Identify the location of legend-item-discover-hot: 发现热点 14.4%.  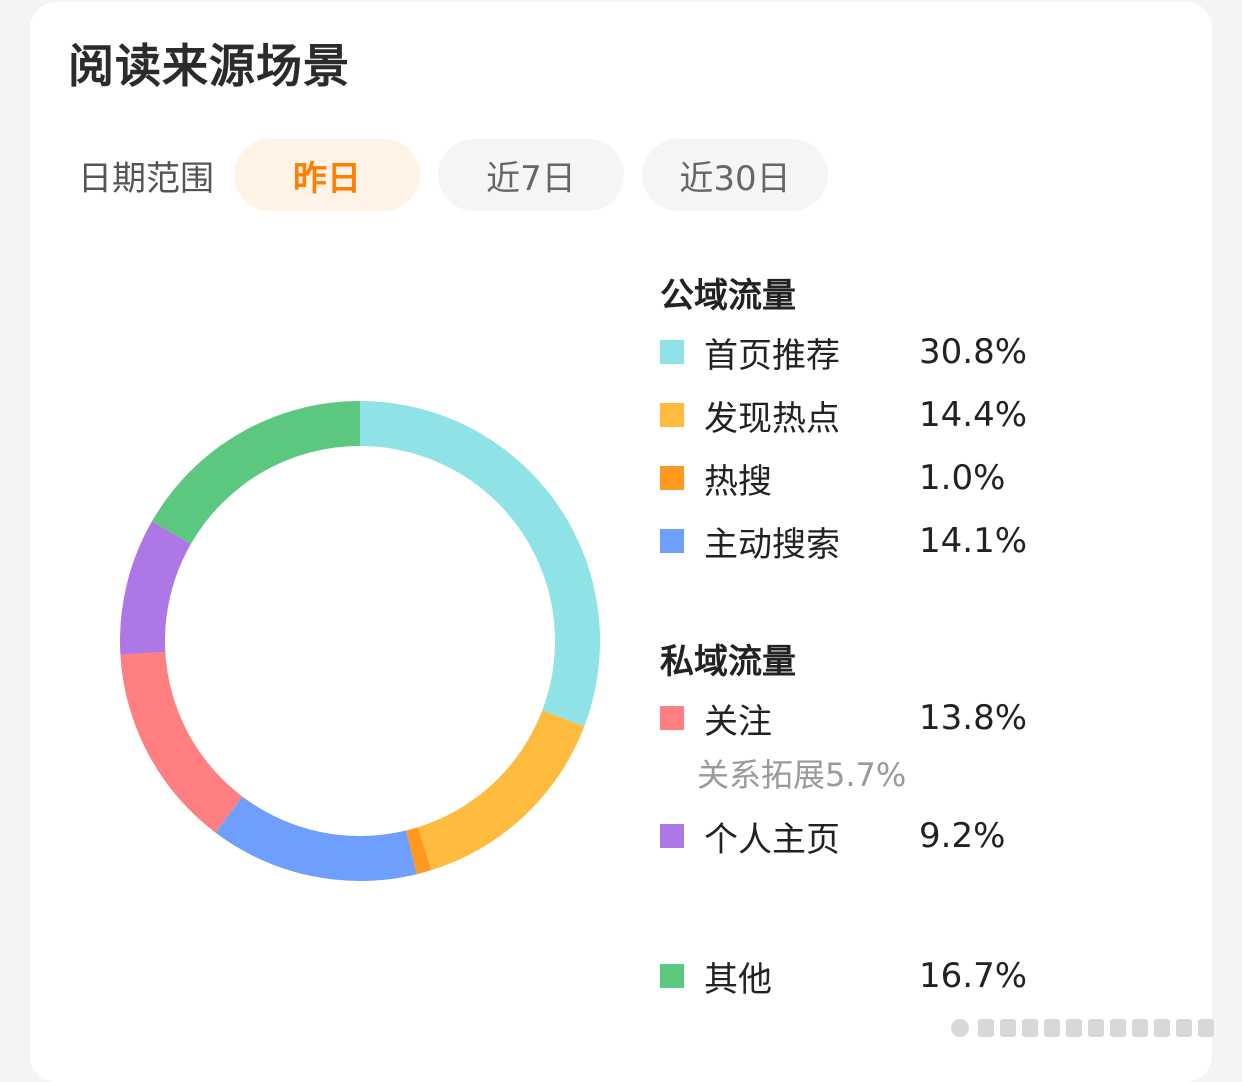
(844, 416).